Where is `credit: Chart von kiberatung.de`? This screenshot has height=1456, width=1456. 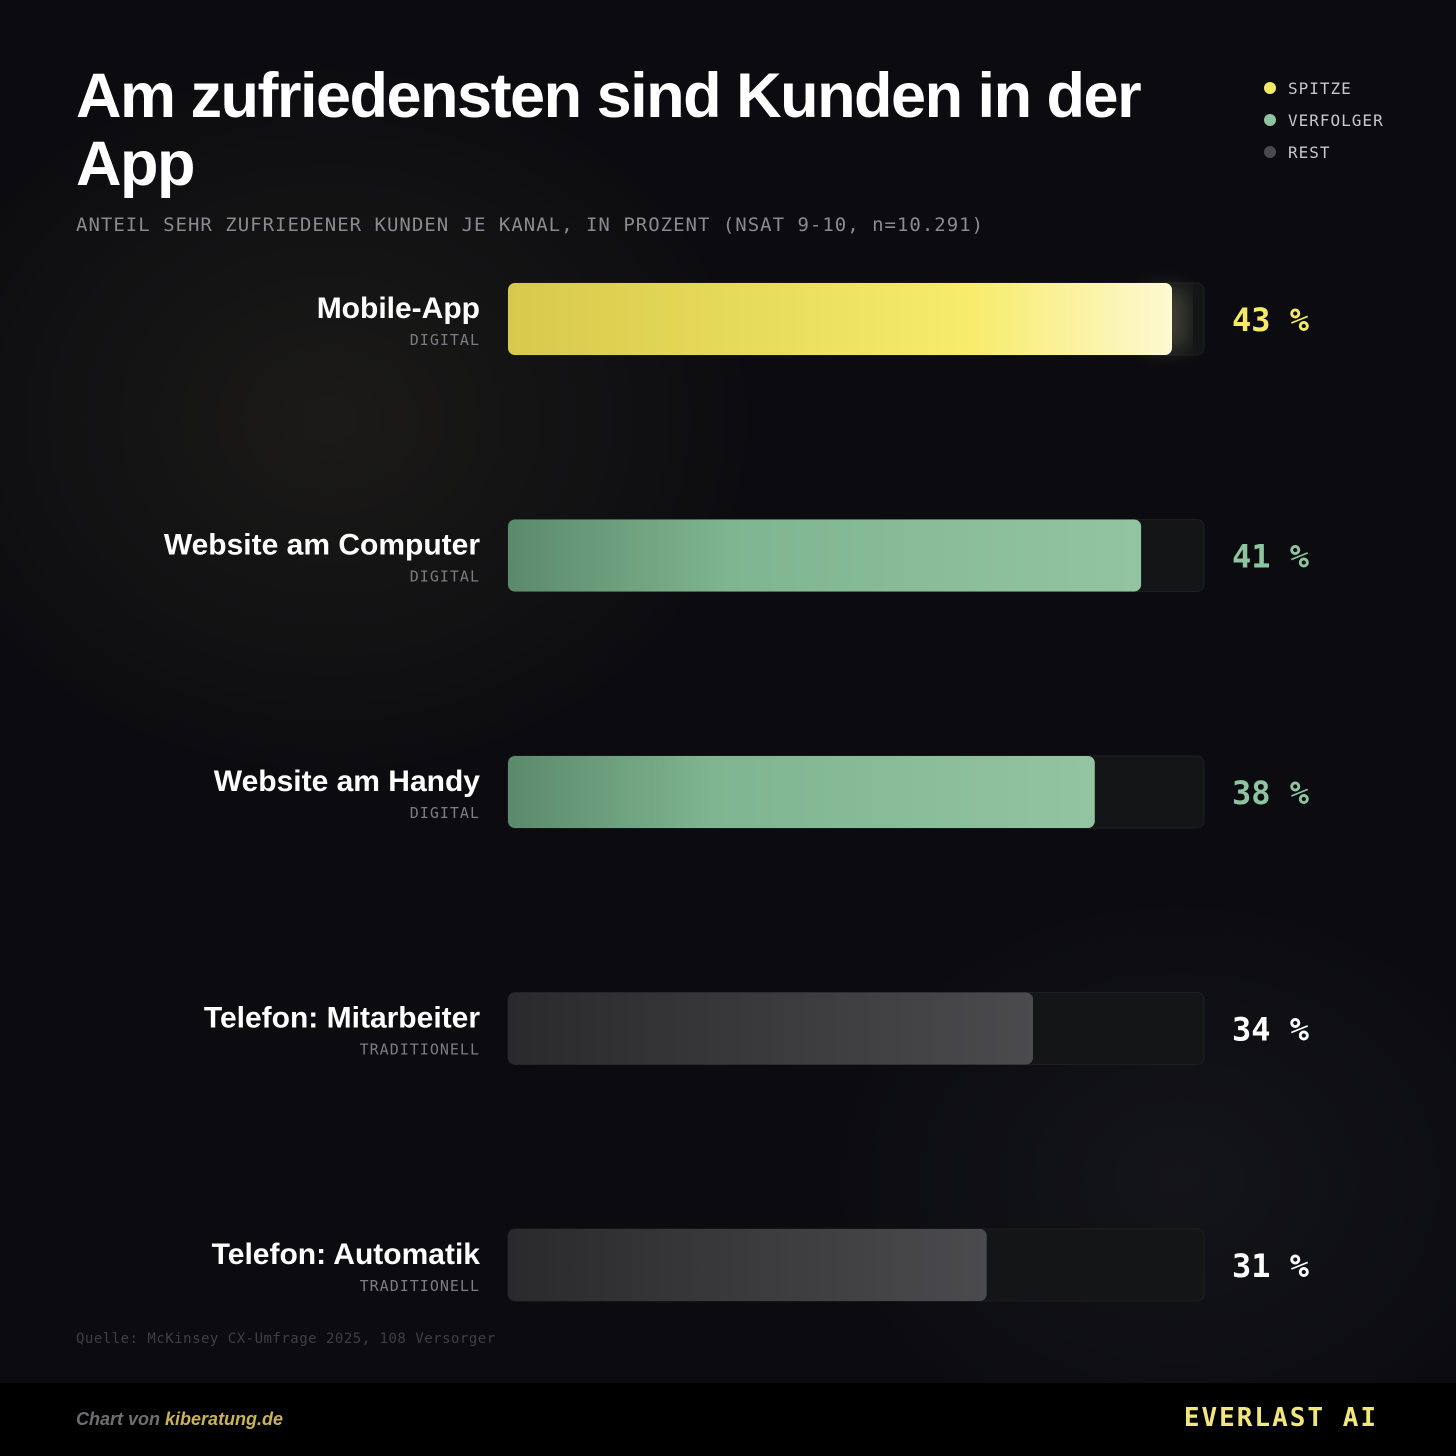 credit: Chart von kiberatung.de is located at coordinates (179, 1419).